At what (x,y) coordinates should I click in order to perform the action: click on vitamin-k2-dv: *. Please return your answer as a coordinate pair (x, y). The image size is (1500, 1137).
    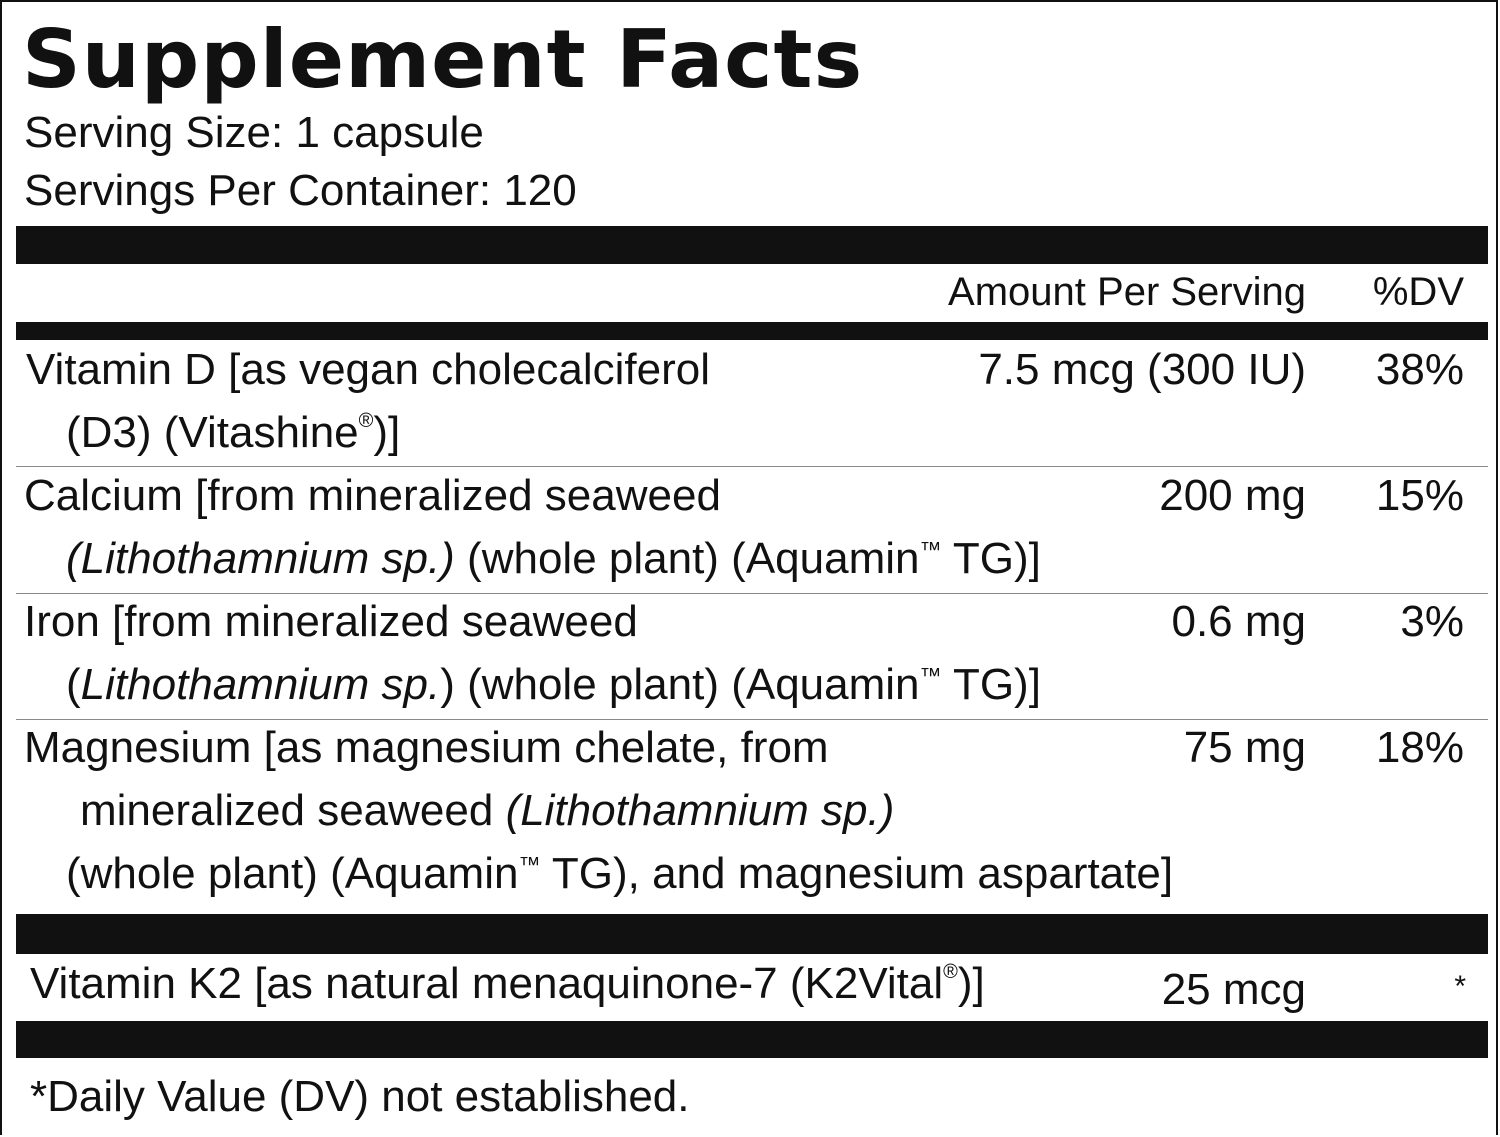
    Looking at the image, I should click on (1460, 986).